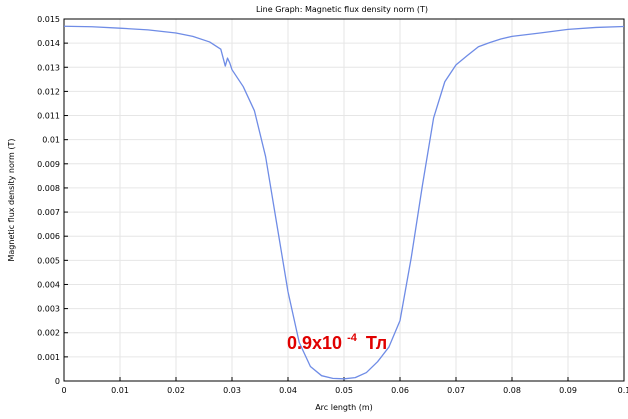  Describe the element at coordinates (623, 390) in the screenshot. I see `x-tick-label: 0.1` at that location.